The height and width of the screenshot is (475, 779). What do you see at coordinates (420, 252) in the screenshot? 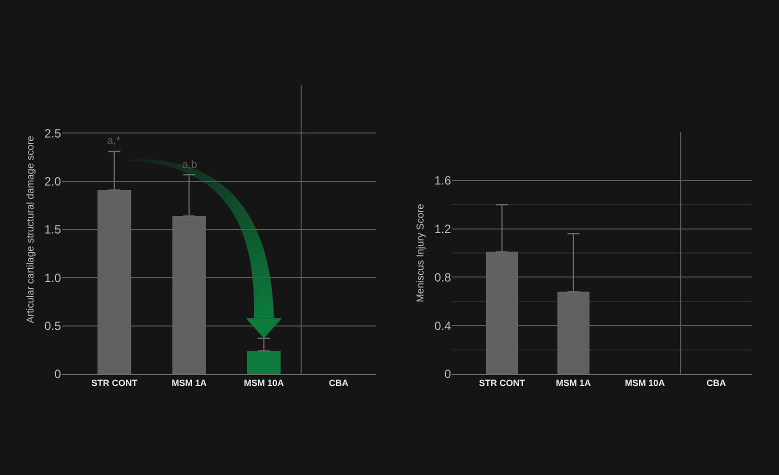
I see `y-axis-title: Meniscus Injury Score` at bounding box center [420, 252].